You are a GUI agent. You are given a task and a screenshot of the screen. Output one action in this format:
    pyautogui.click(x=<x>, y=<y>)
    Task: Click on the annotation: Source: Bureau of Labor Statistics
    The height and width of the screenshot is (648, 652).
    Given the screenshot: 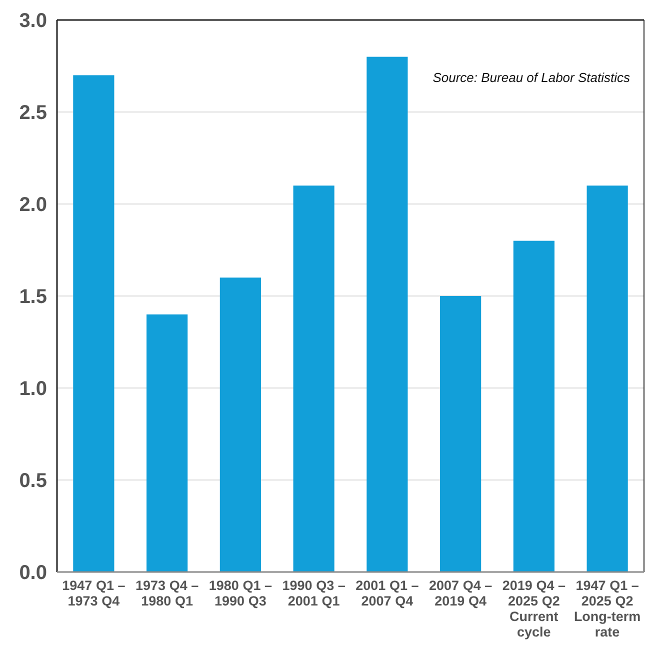 What is the action you would take?
    pyautogui.click(x=531, y=77)
    